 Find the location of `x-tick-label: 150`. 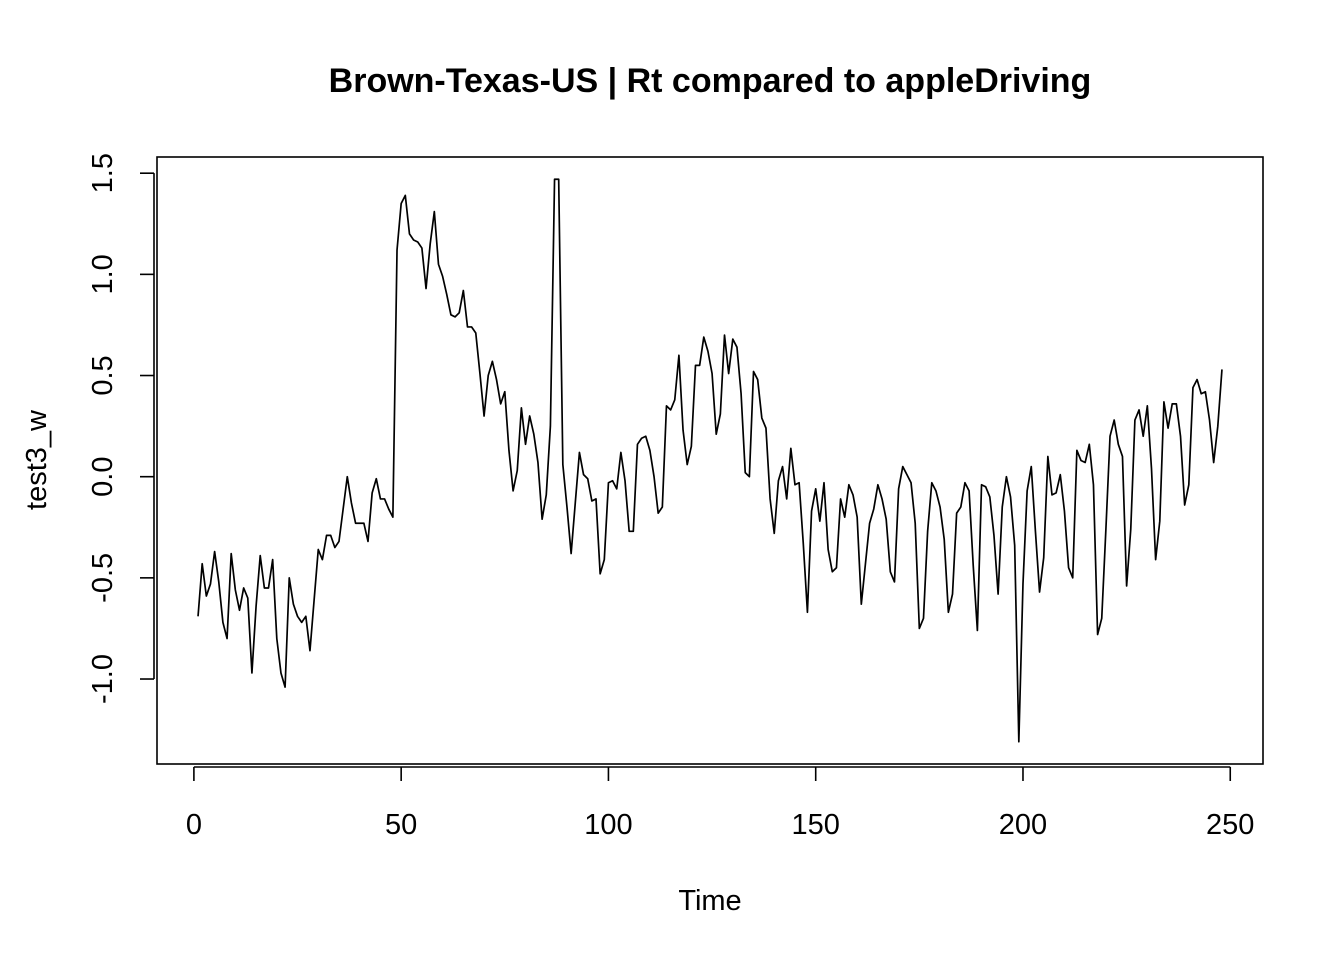

x-tick-label: 150 is located at coordinates (816, 825).